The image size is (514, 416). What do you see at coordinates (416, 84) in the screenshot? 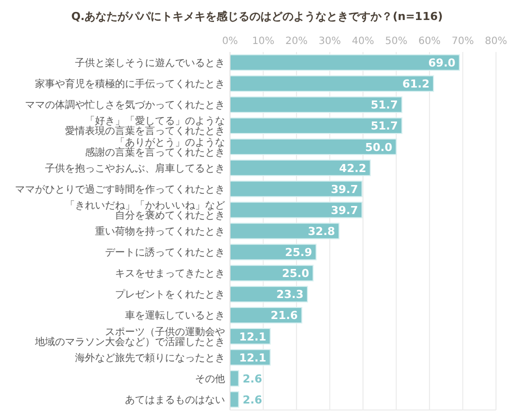
I see `data-label: 61.2` at bounding box center [416, 84].